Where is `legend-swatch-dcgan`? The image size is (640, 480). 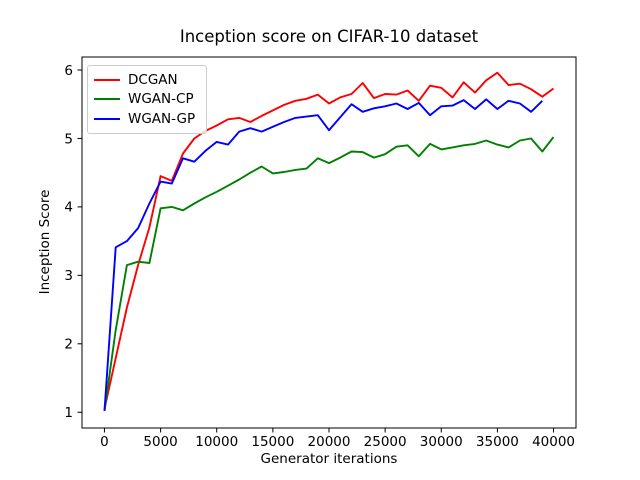 legend-swatch-dcgan is located at coordinates (107, 79).